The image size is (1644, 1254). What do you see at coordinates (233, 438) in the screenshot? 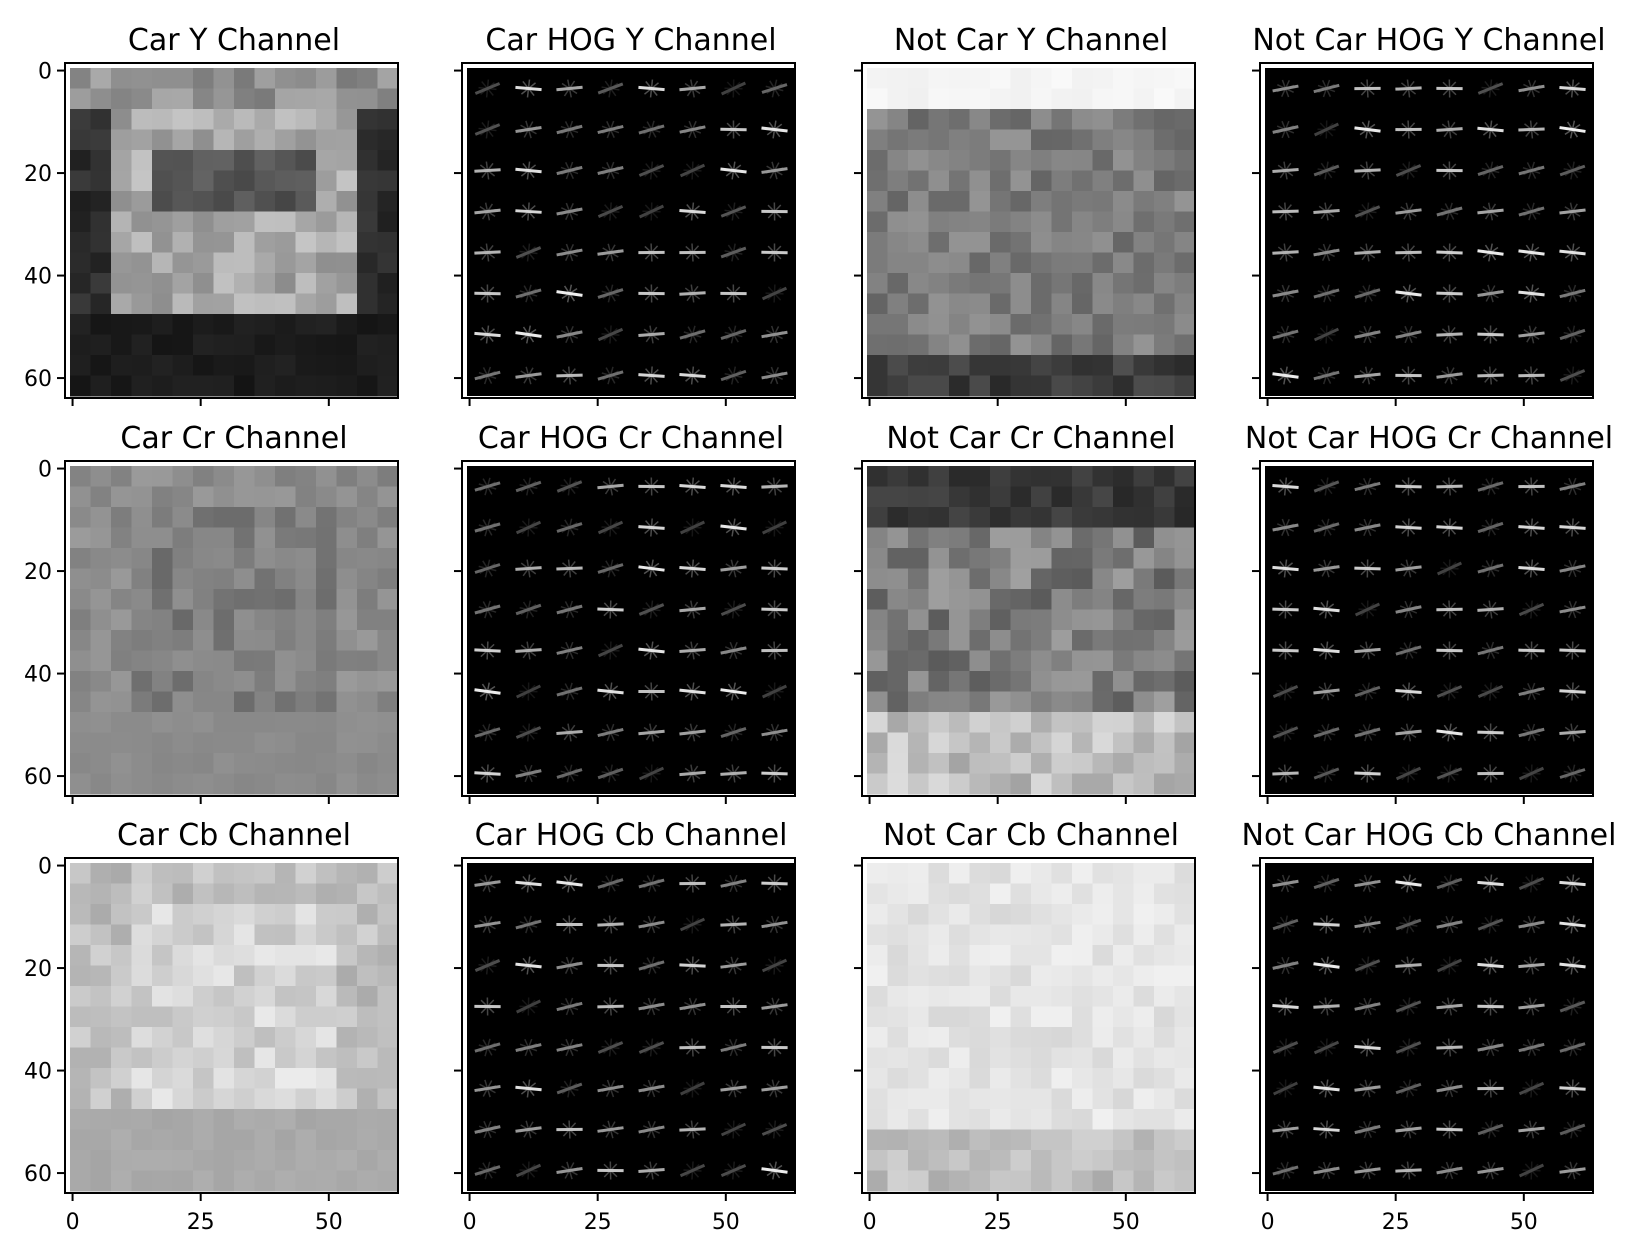
I see `subplot-title: Car Cr Channel` at bounding box center [233, 438].